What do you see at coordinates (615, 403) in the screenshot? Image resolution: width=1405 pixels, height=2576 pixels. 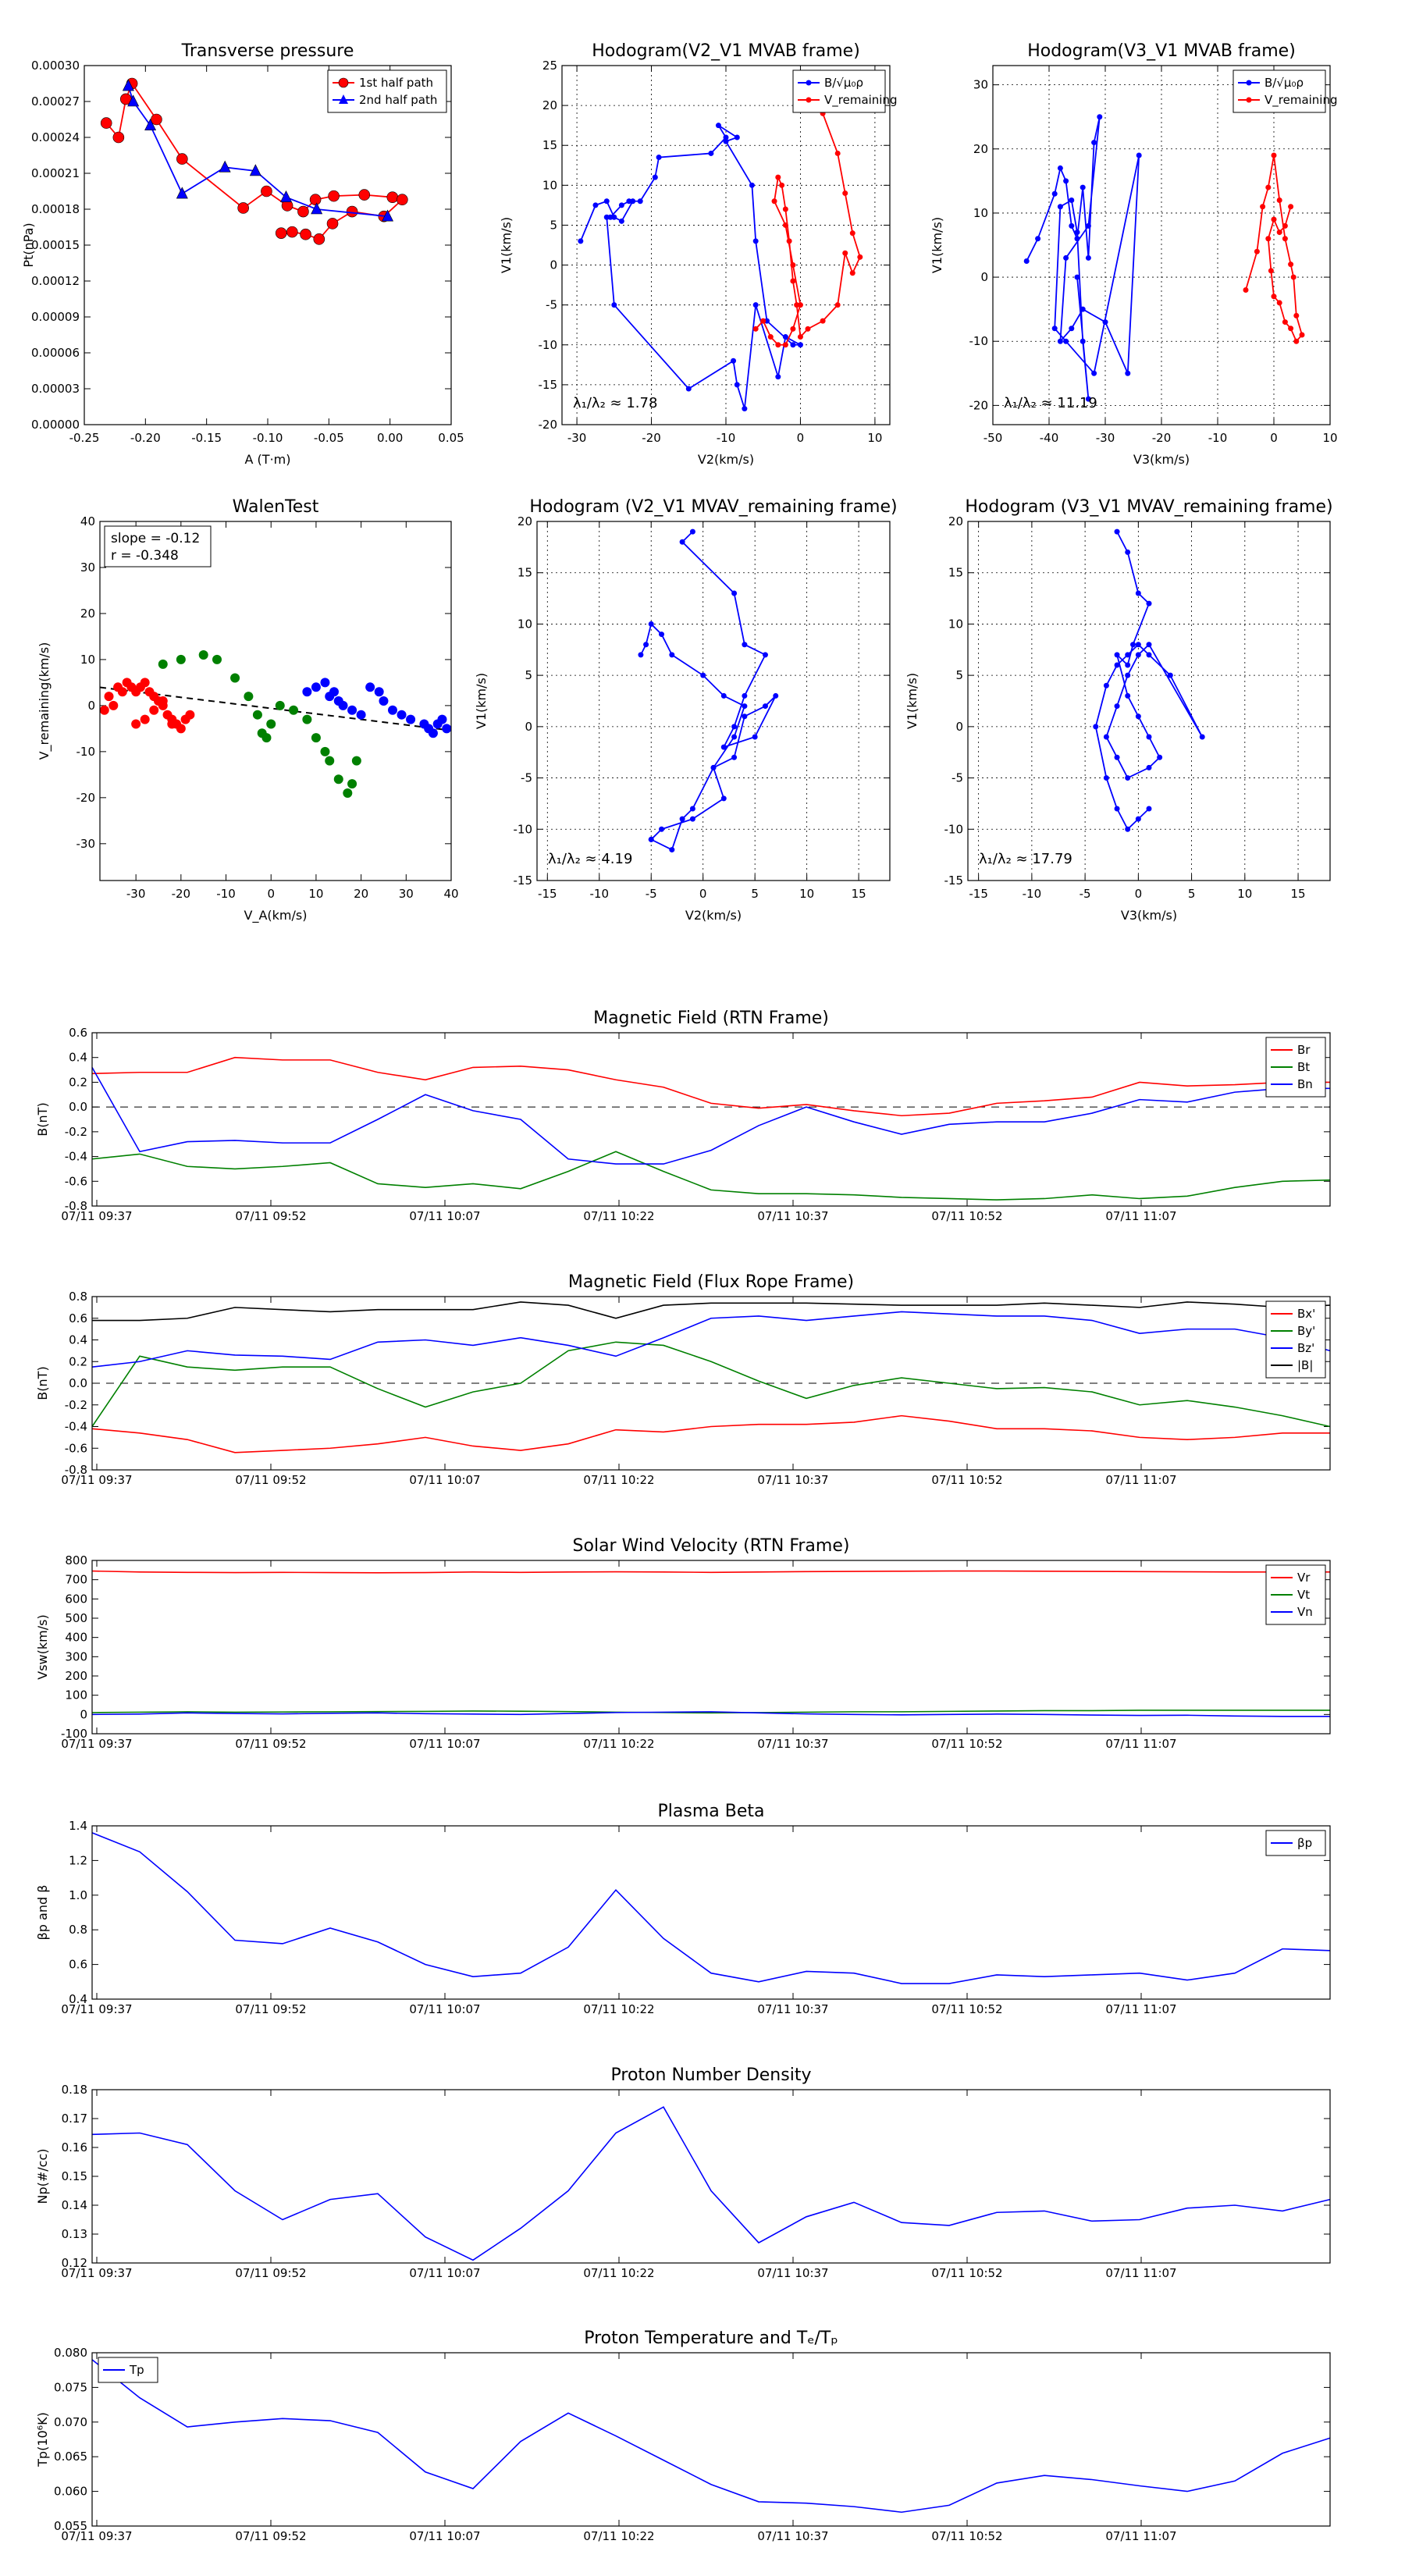 I see `annotation-text: λ₁/λ₂ ≈ 1.78` at bounding box center [615, 403].